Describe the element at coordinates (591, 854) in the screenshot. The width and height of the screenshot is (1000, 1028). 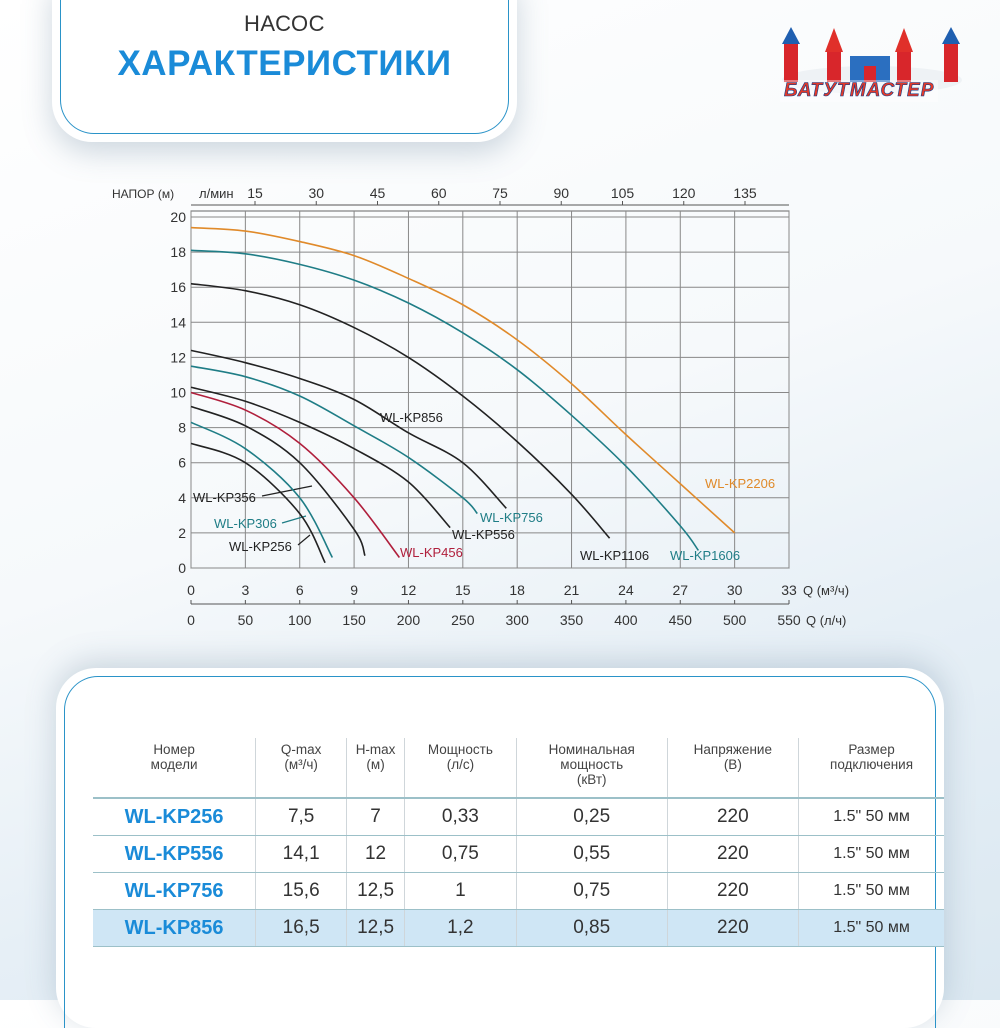
I see `table-cell: 0,55` at that location.